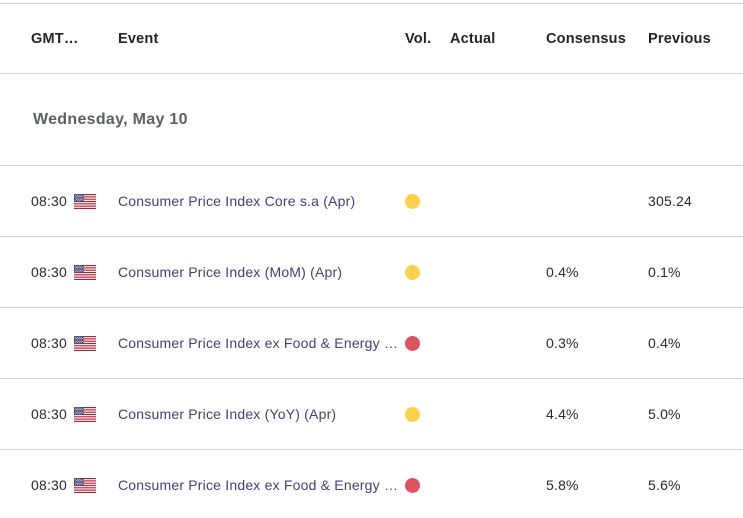 This screenshot has height=518, width=743. I want to click on previous-value: 0.4%, so click(664, 343).